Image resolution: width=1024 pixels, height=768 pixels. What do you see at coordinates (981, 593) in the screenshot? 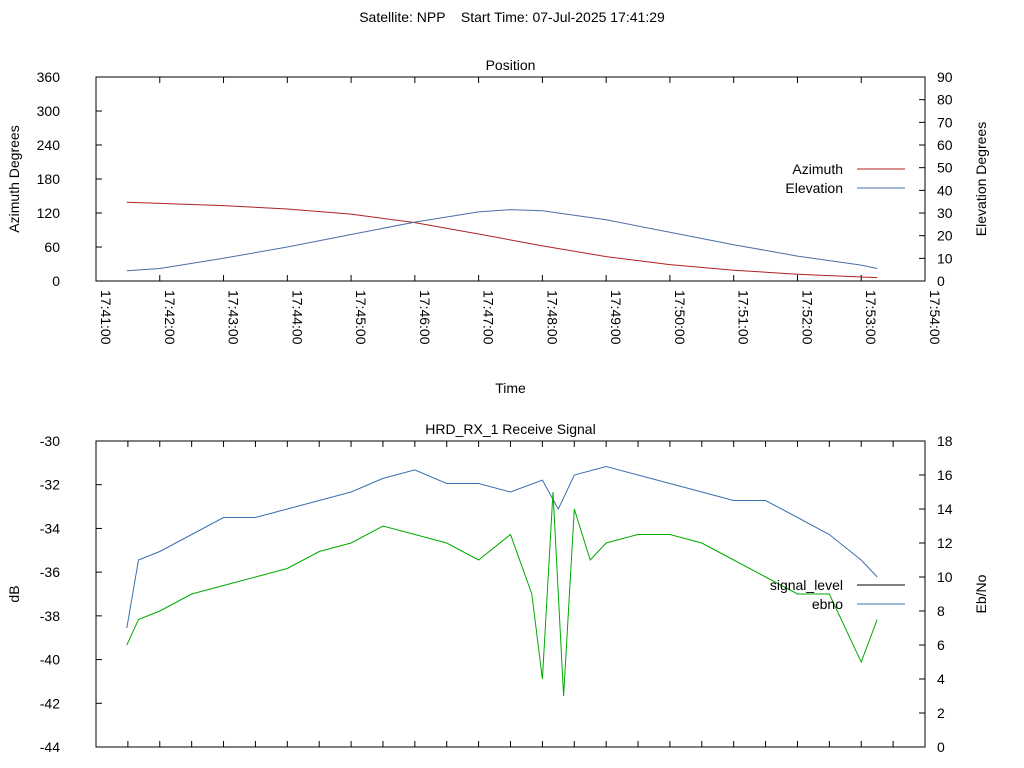
I see `right-y-axis-label: Eb/No` at bounding box center [981, 593].